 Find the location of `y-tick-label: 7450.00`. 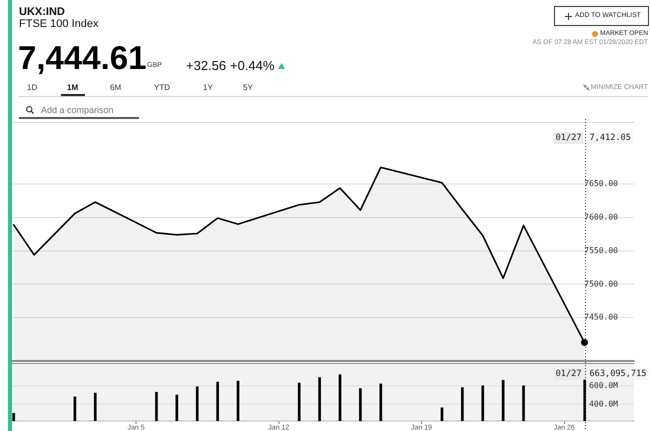

y-tick-label: 7450.00 is located at coordinates (601, 317).